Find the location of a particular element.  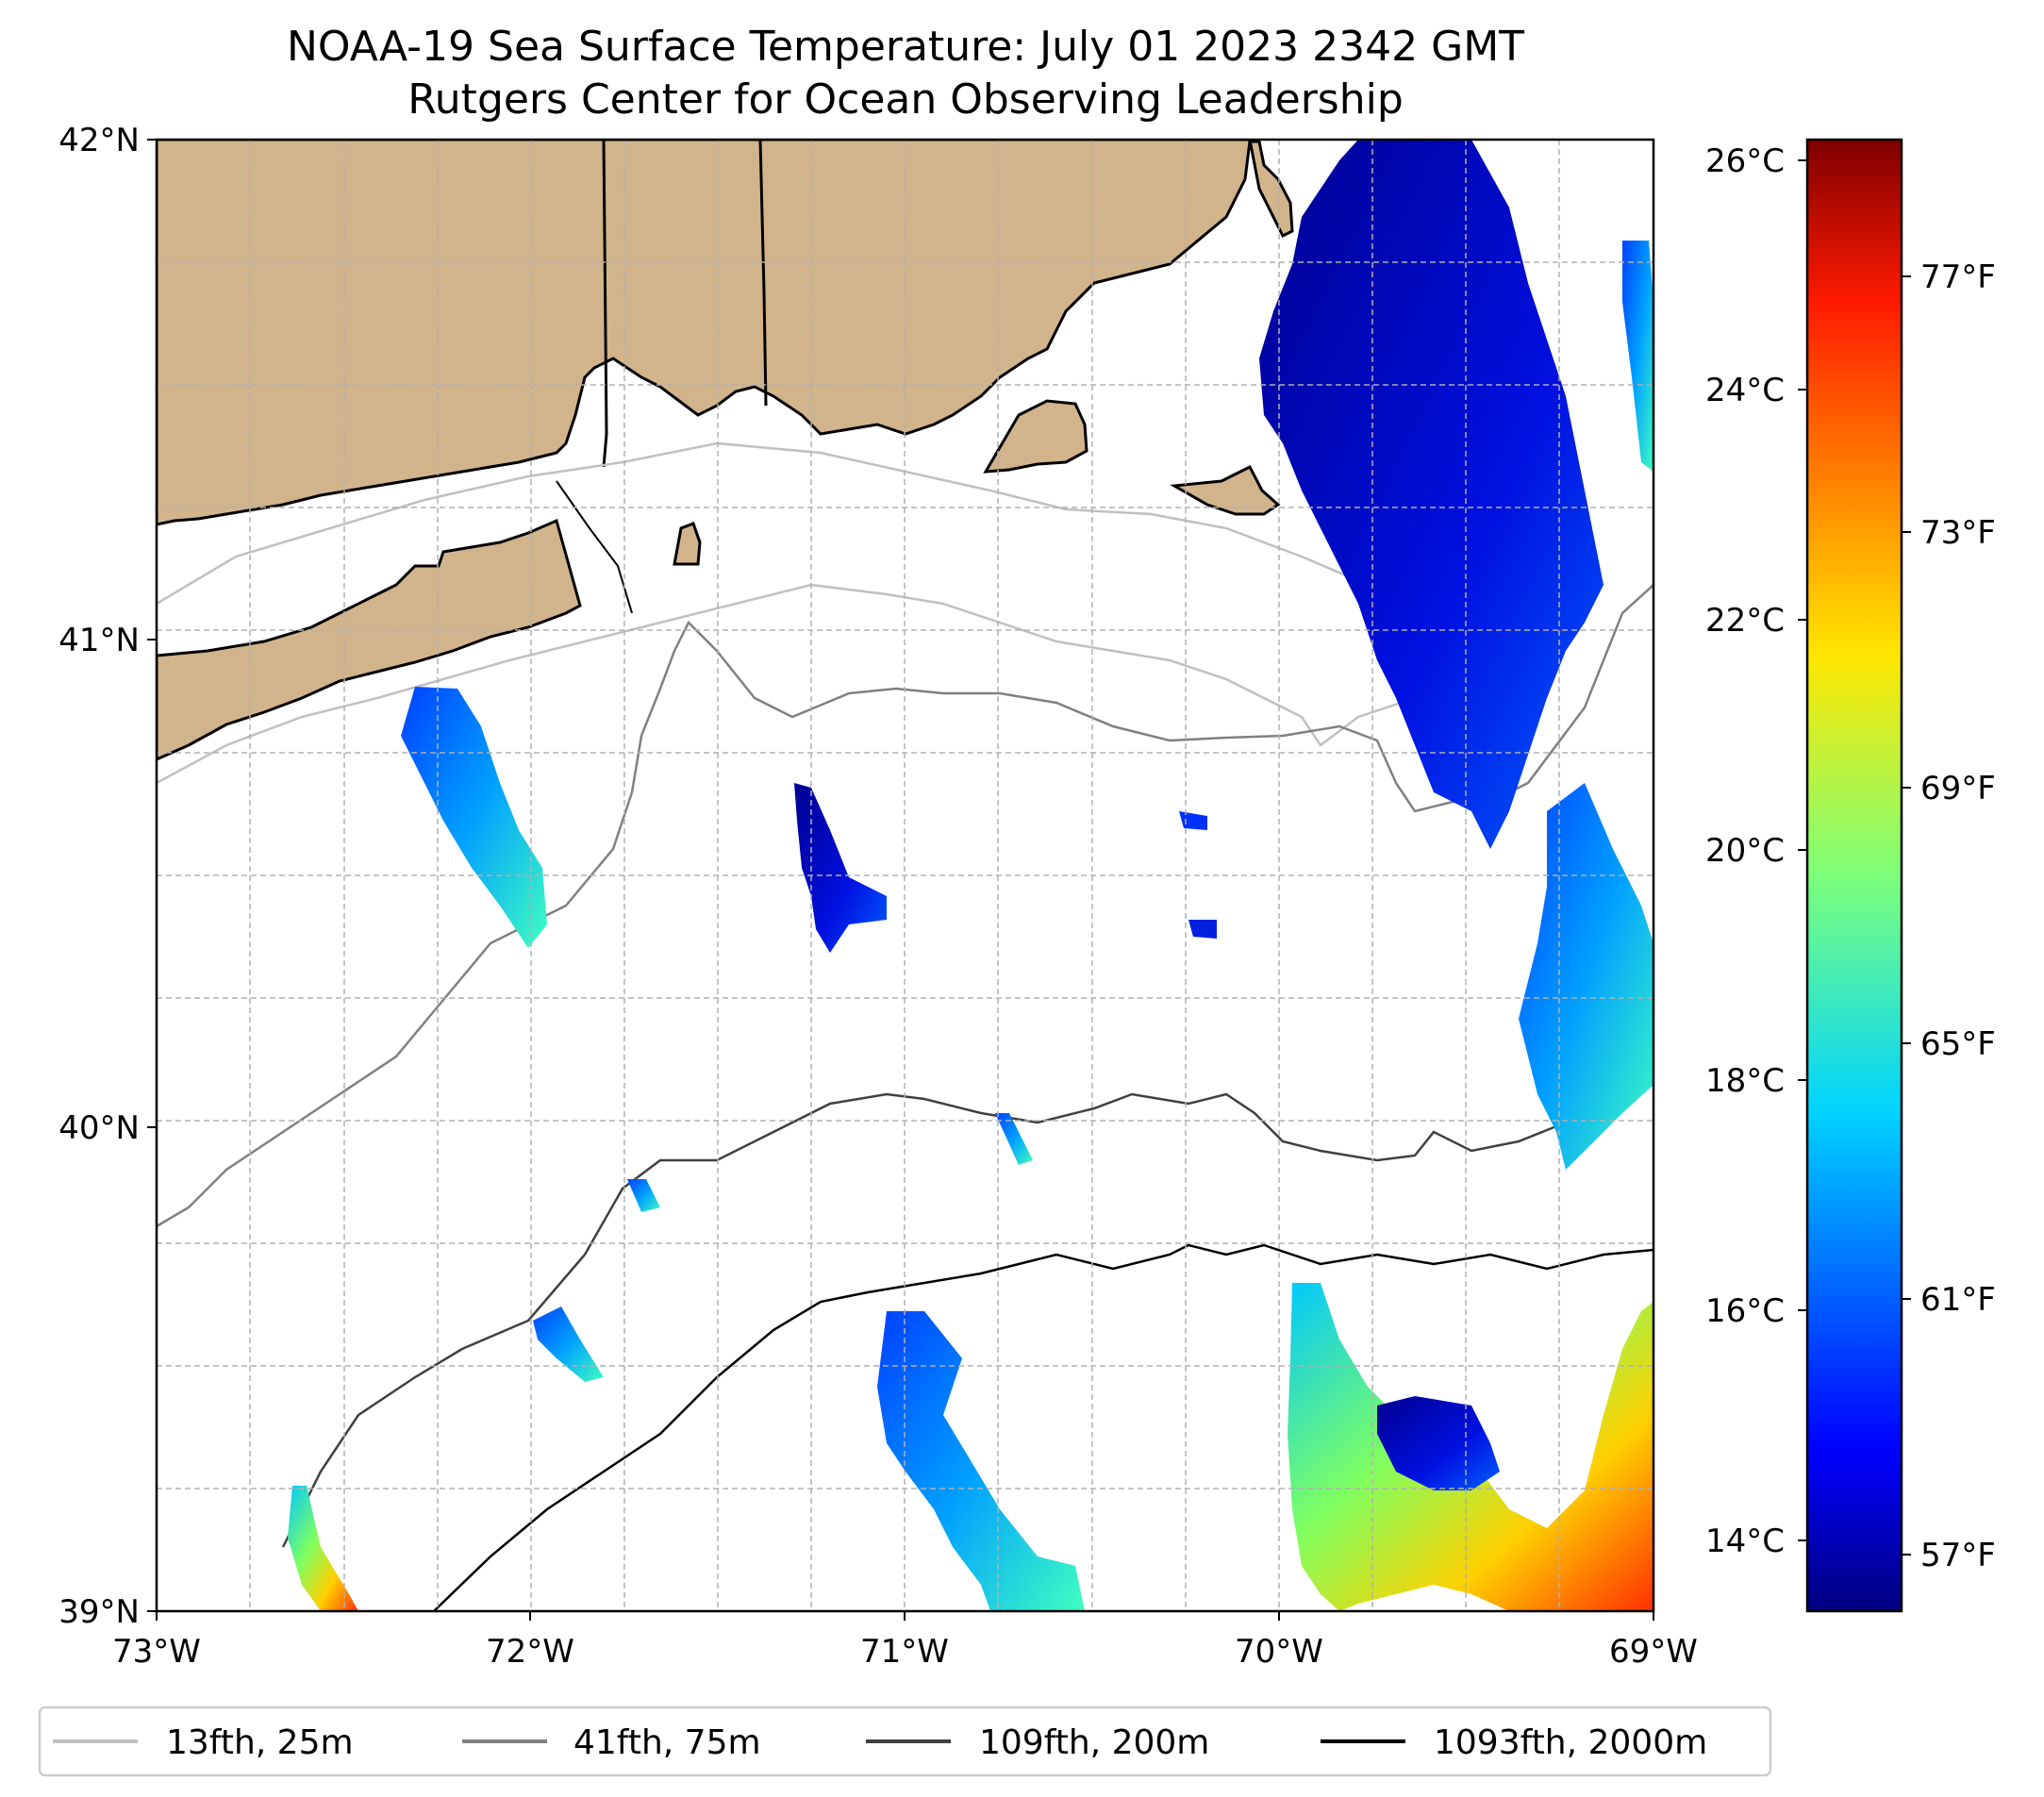

lat-axis: 42°N 41°N 40°N 39°N is located at coordinates (108, 876).